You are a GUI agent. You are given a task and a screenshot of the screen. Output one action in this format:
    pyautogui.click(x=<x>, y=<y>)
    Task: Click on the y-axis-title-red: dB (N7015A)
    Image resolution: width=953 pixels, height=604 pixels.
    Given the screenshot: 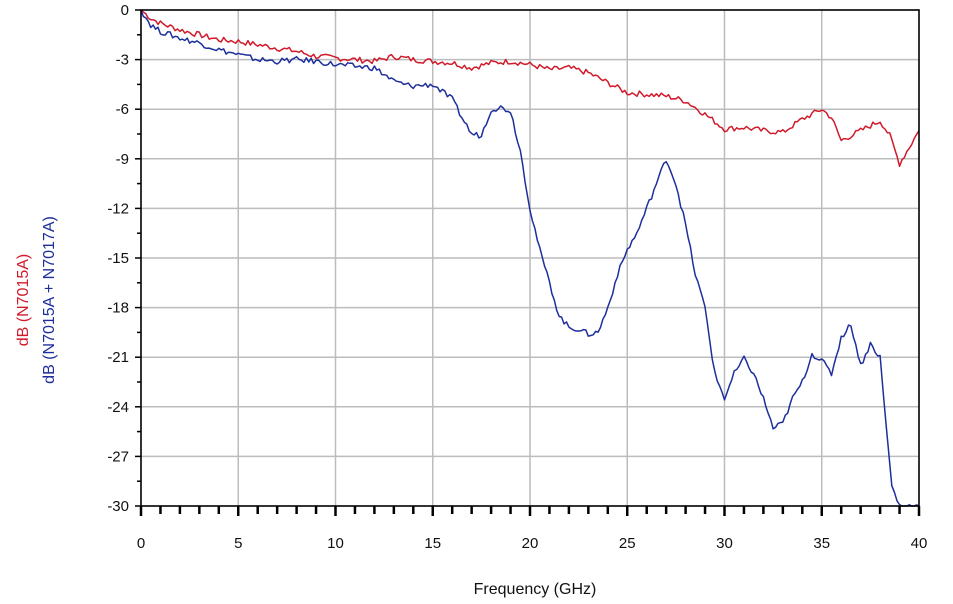 What is the action you would take?
    pyautogui.click(x=23, y=300)
    